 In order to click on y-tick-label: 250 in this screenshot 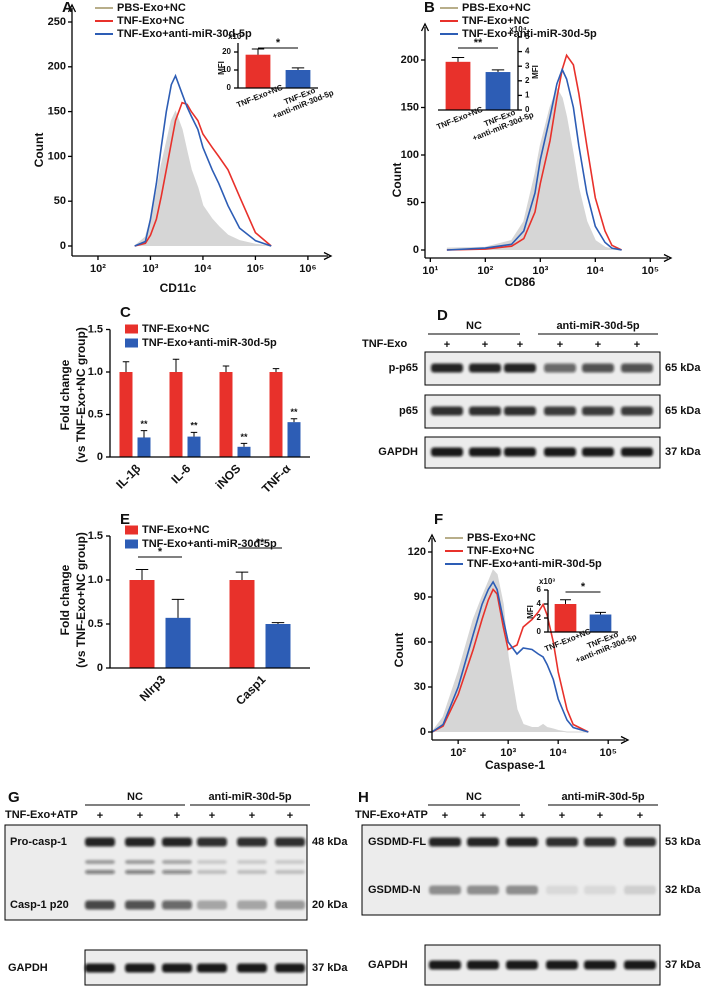, I will do `click(57, 22)`.